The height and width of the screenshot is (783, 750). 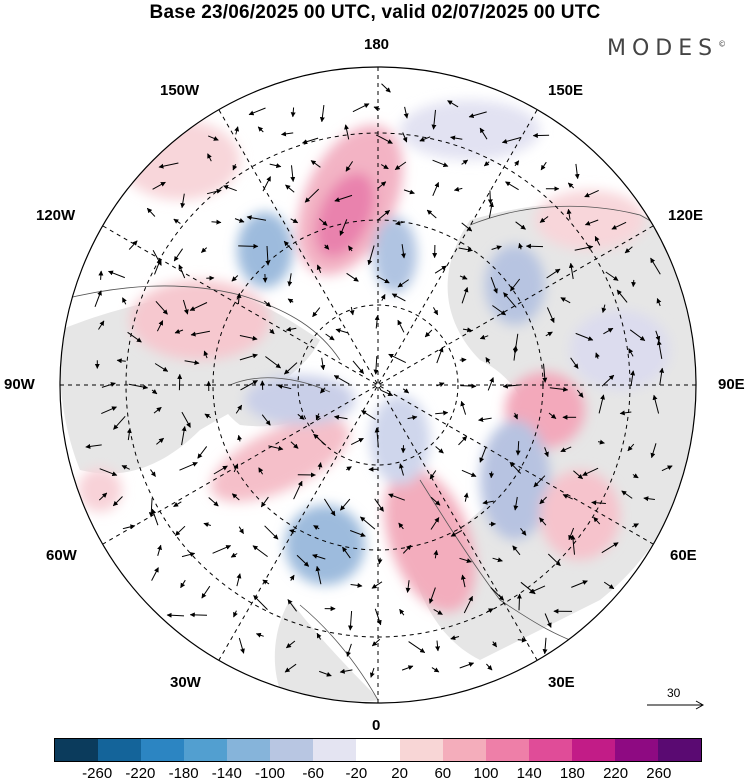 What do you see at coordinates (616, 773) in the screenshot?
I see `colorbar-tick-label: 220` at bounding box center [616, 773].